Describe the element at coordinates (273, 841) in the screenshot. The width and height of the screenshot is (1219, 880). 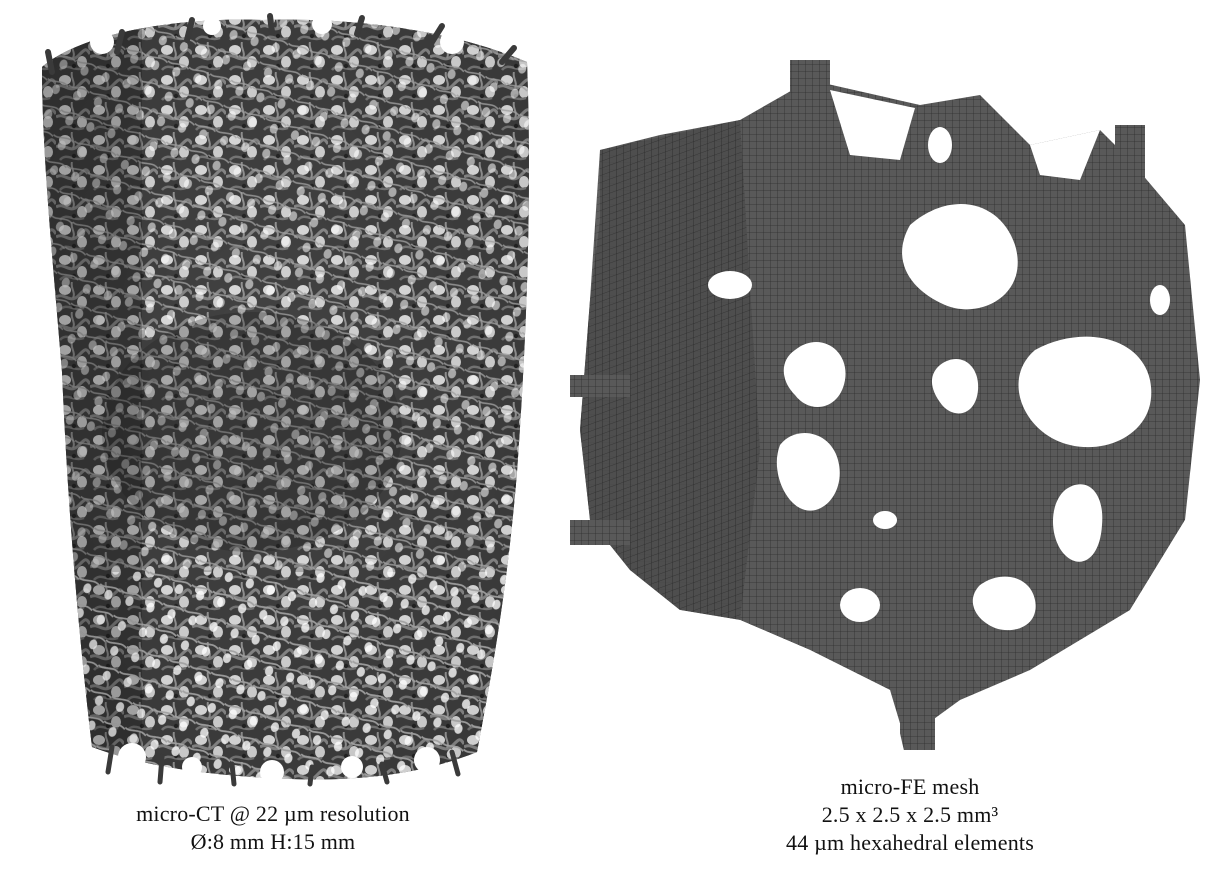
I see `micro-ct-caption-line-2: Ø:8 mm H:15 mm` at that location.